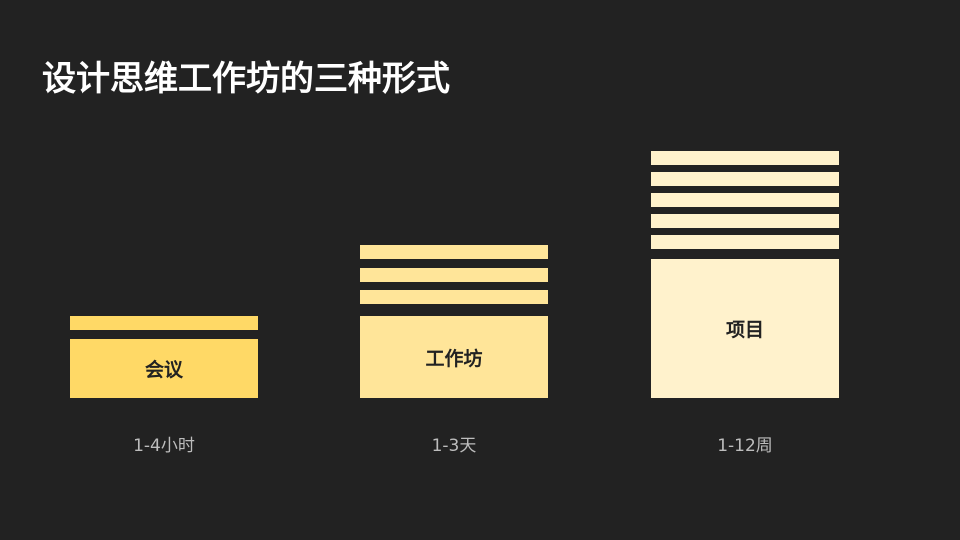 This screenshot has width=960, height=540. What do you see at coordinates (246, 79) in the screenshot?
I see `page-title: 设计思维工作坊的三种形式` at bounding box center [246, 79].